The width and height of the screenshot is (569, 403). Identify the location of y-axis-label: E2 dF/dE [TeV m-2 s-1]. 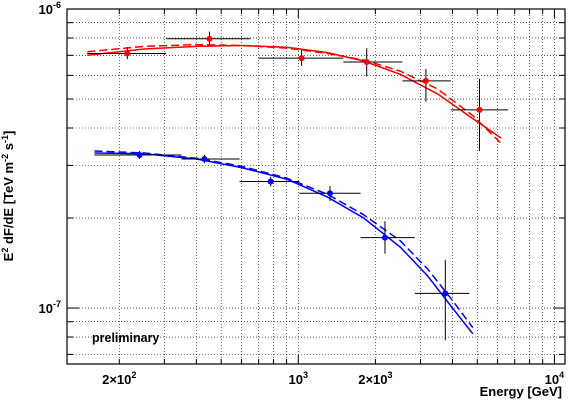
(8, 196).